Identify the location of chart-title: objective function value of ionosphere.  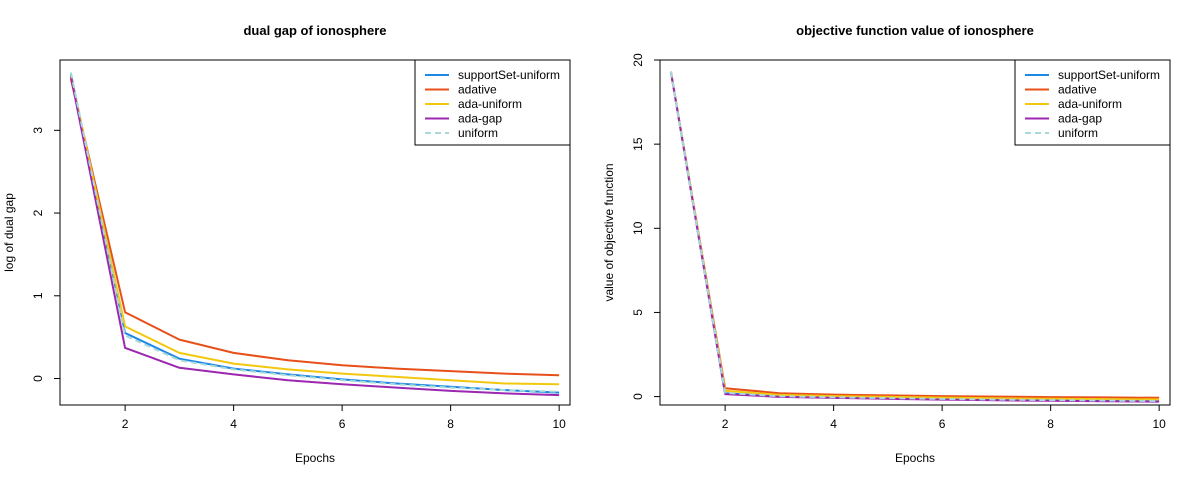
(915, 30).